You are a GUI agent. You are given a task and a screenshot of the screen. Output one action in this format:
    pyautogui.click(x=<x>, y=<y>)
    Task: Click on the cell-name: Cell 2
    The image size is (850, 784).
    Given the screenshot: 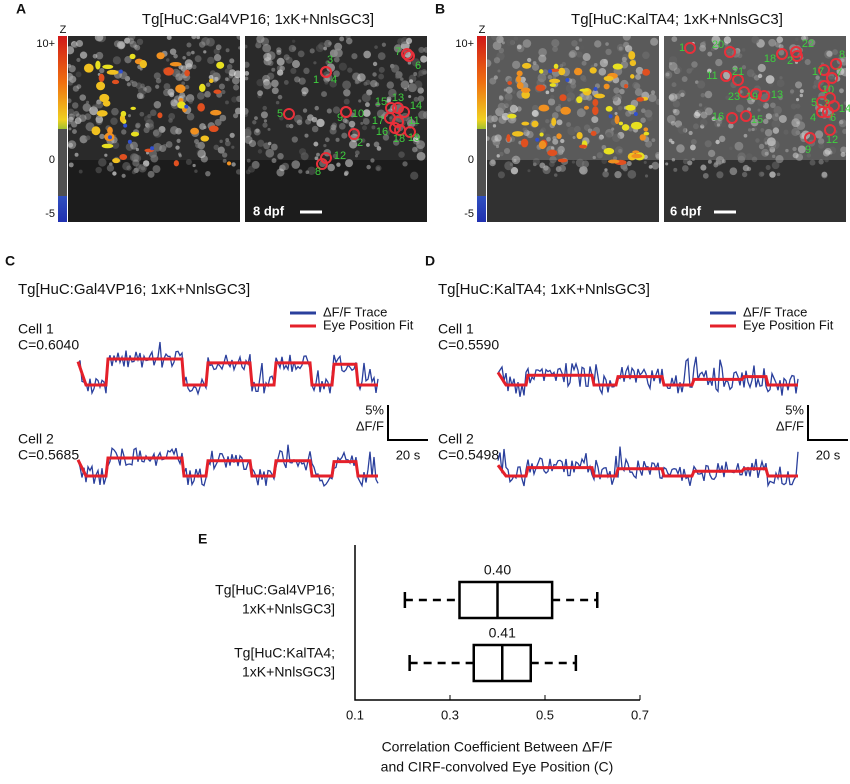 What is the action you would take?
    pyautogui.click(x=36, y=439)
    